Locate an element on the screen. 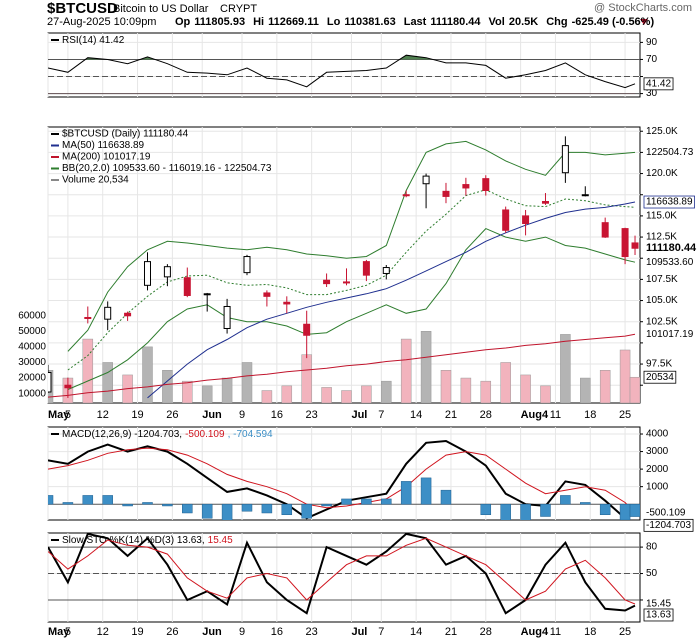 This screenshot has height=639, width=700. rsi-fill is located at coordinates (342, 93).